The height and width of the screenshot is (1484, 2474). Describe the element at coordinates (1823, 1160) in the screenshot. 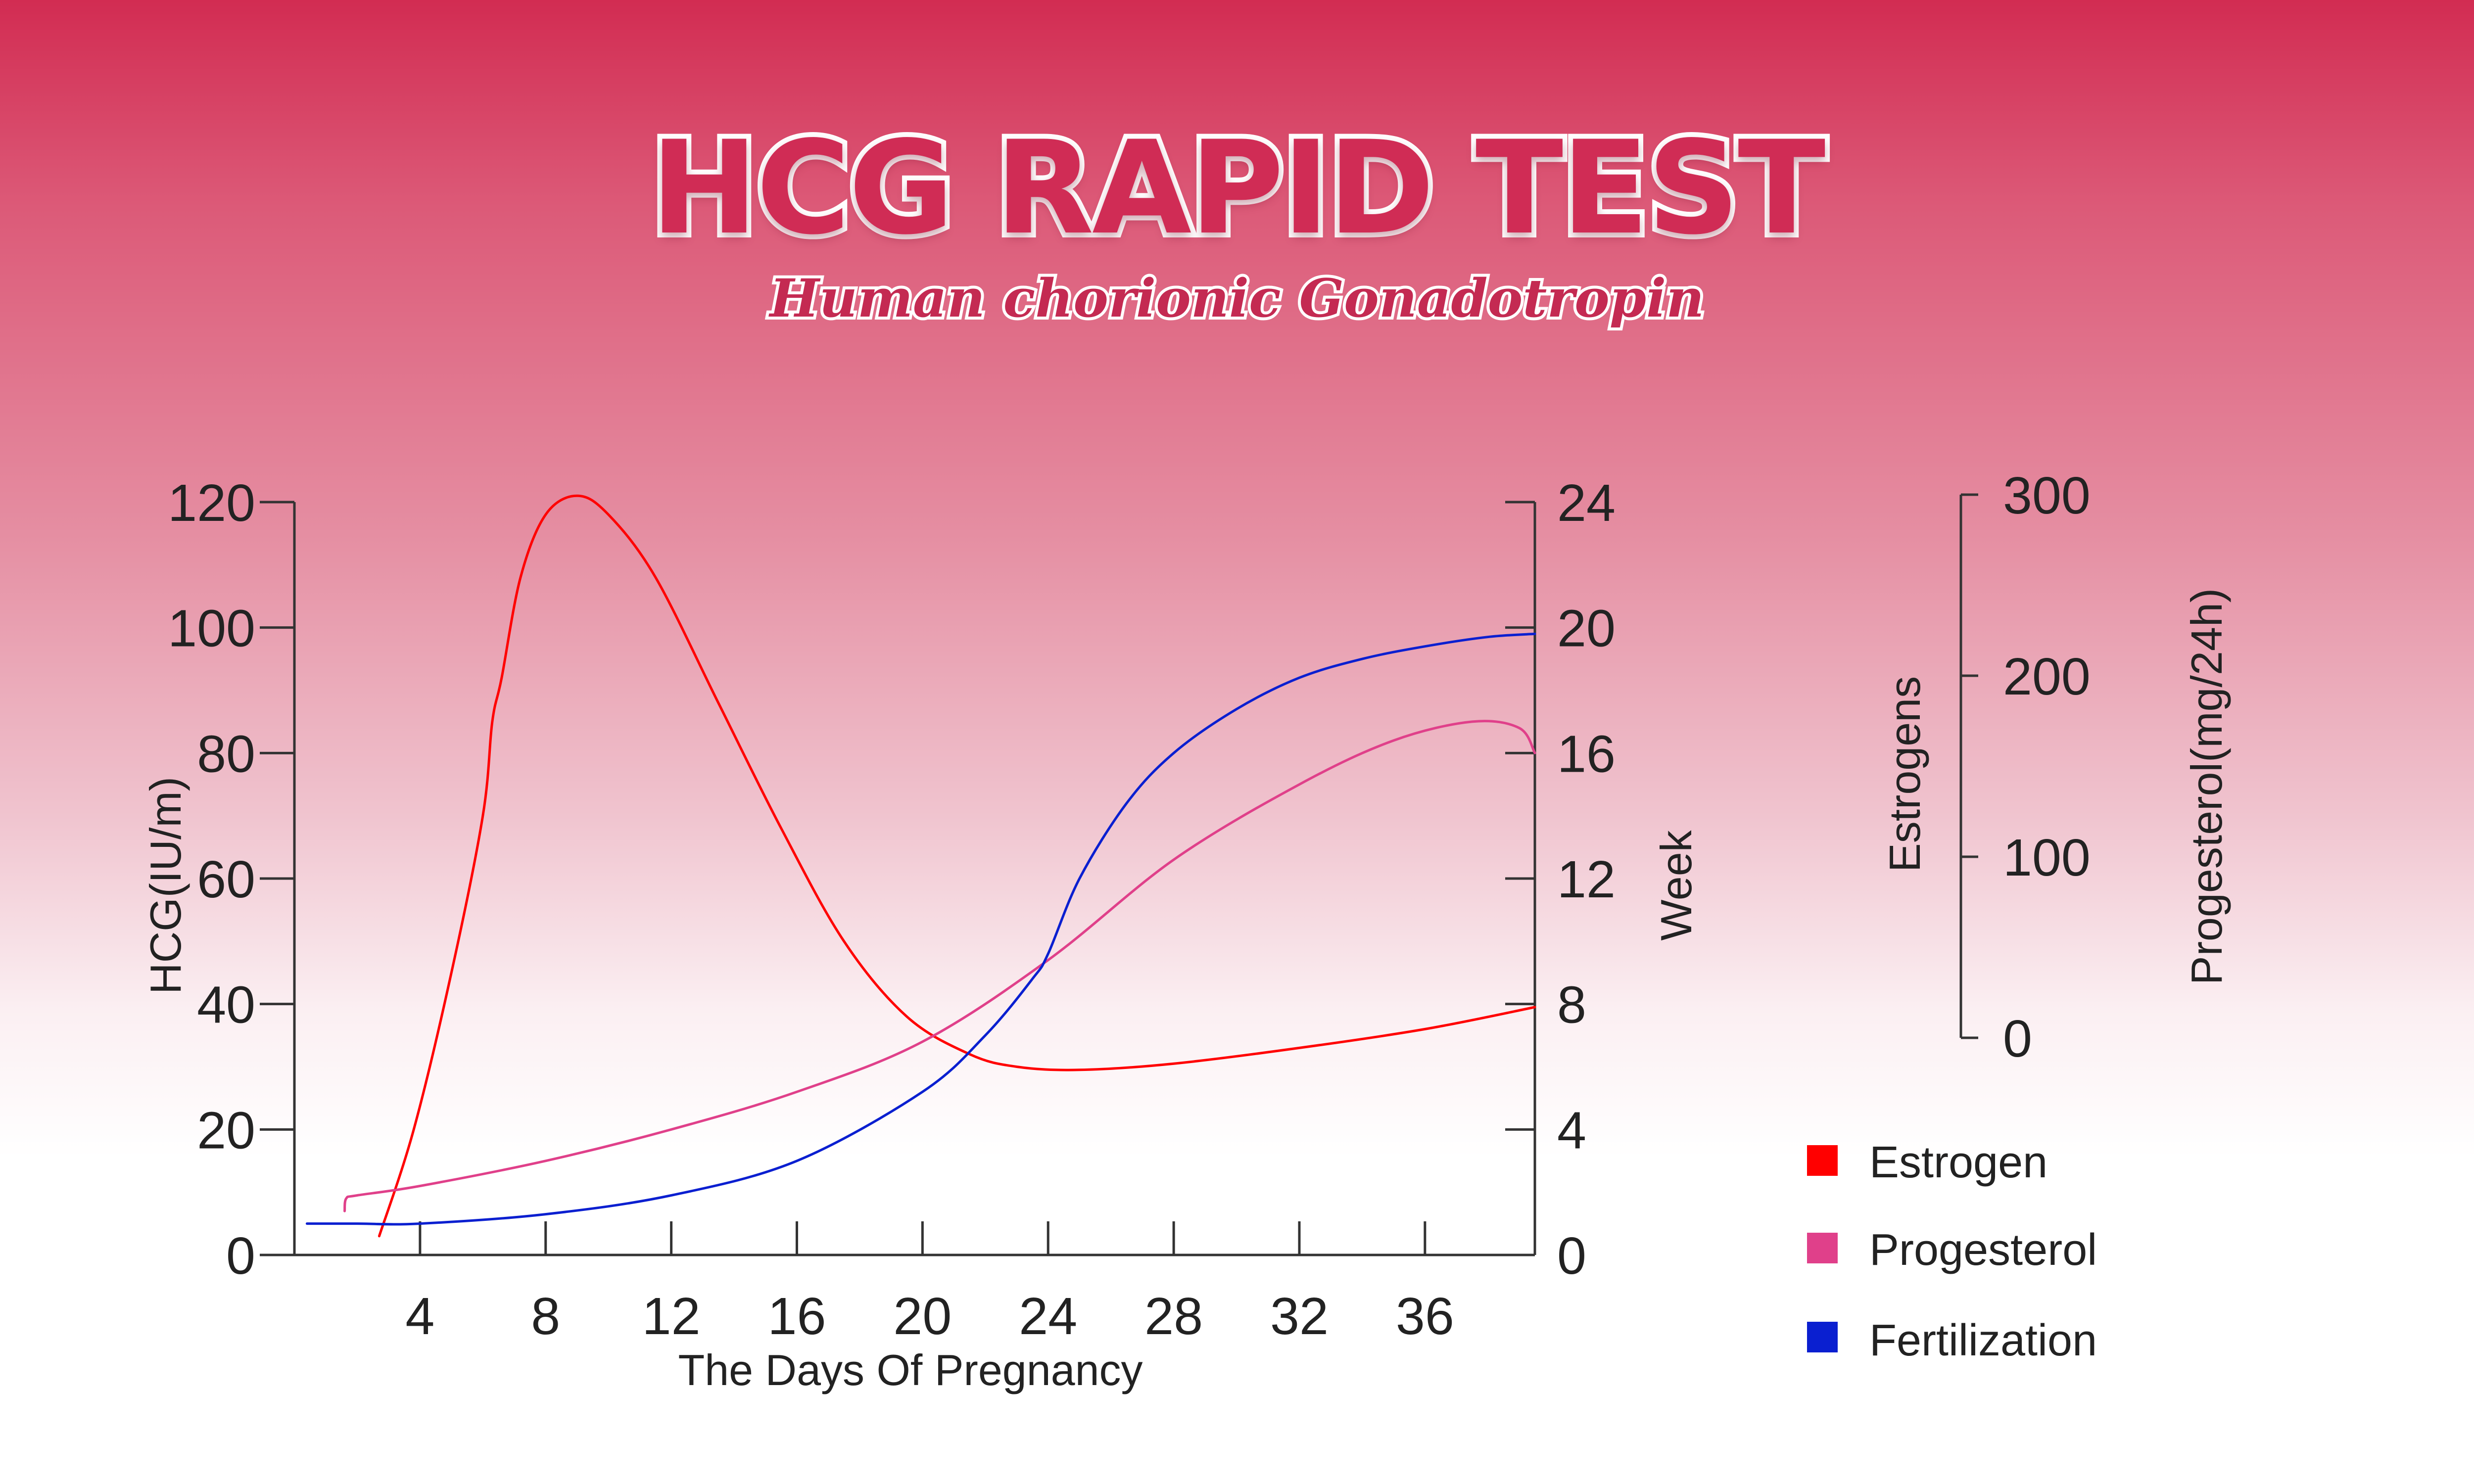

I see `legend-swatch-estrogen` at that location.